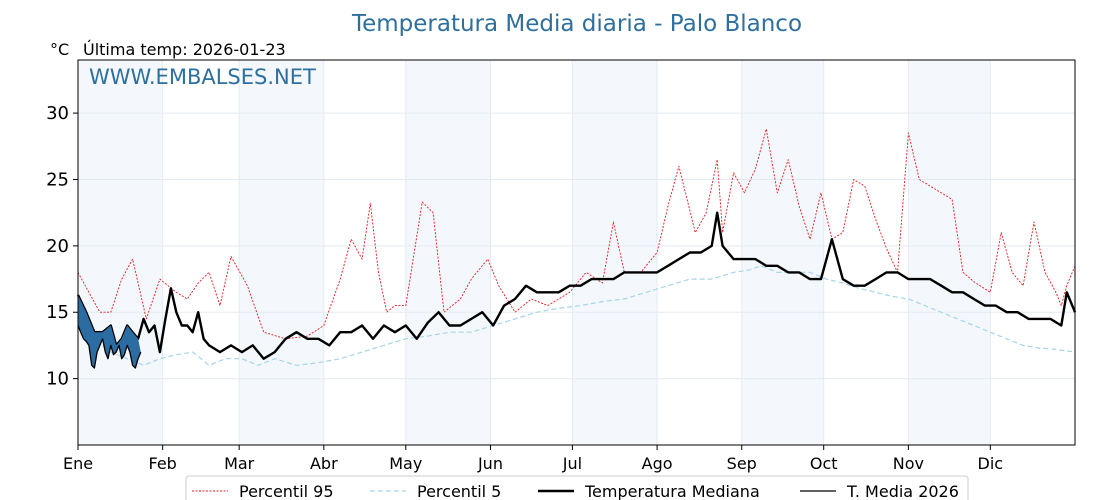 Image resolution: width=1120 pixels, height=500 pixels. What do you see at coordinates (202, 77) in the screenshot?
I see `watermark: WWW.EMBALSES.NET` at bounding box center [202, 77].